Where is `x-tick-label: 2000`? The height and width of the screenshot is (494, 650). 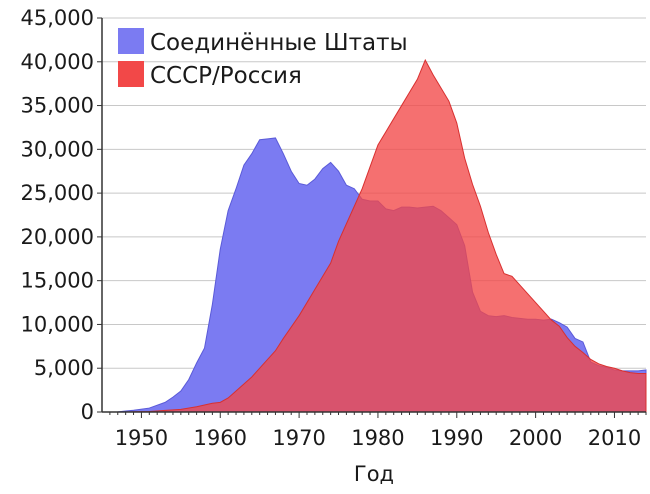
x-tick-label: 2000 is located at coordinates (535, 438).